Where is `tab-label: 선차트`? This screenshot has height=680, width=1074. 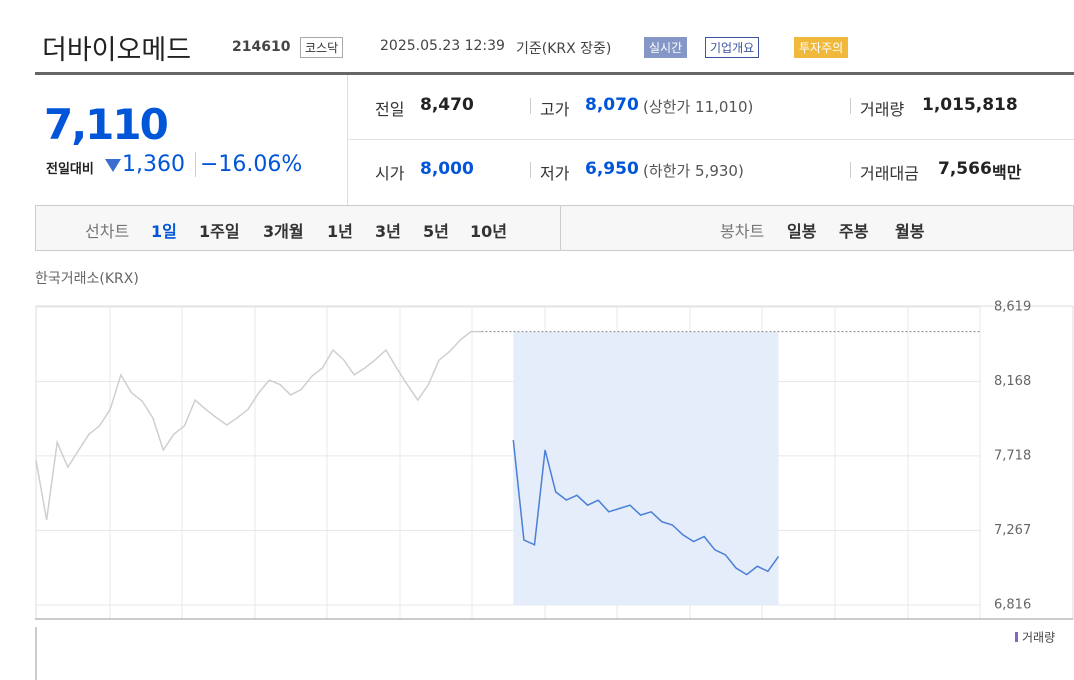
tab-label: 선차트 is located at coordinates (107, 231).